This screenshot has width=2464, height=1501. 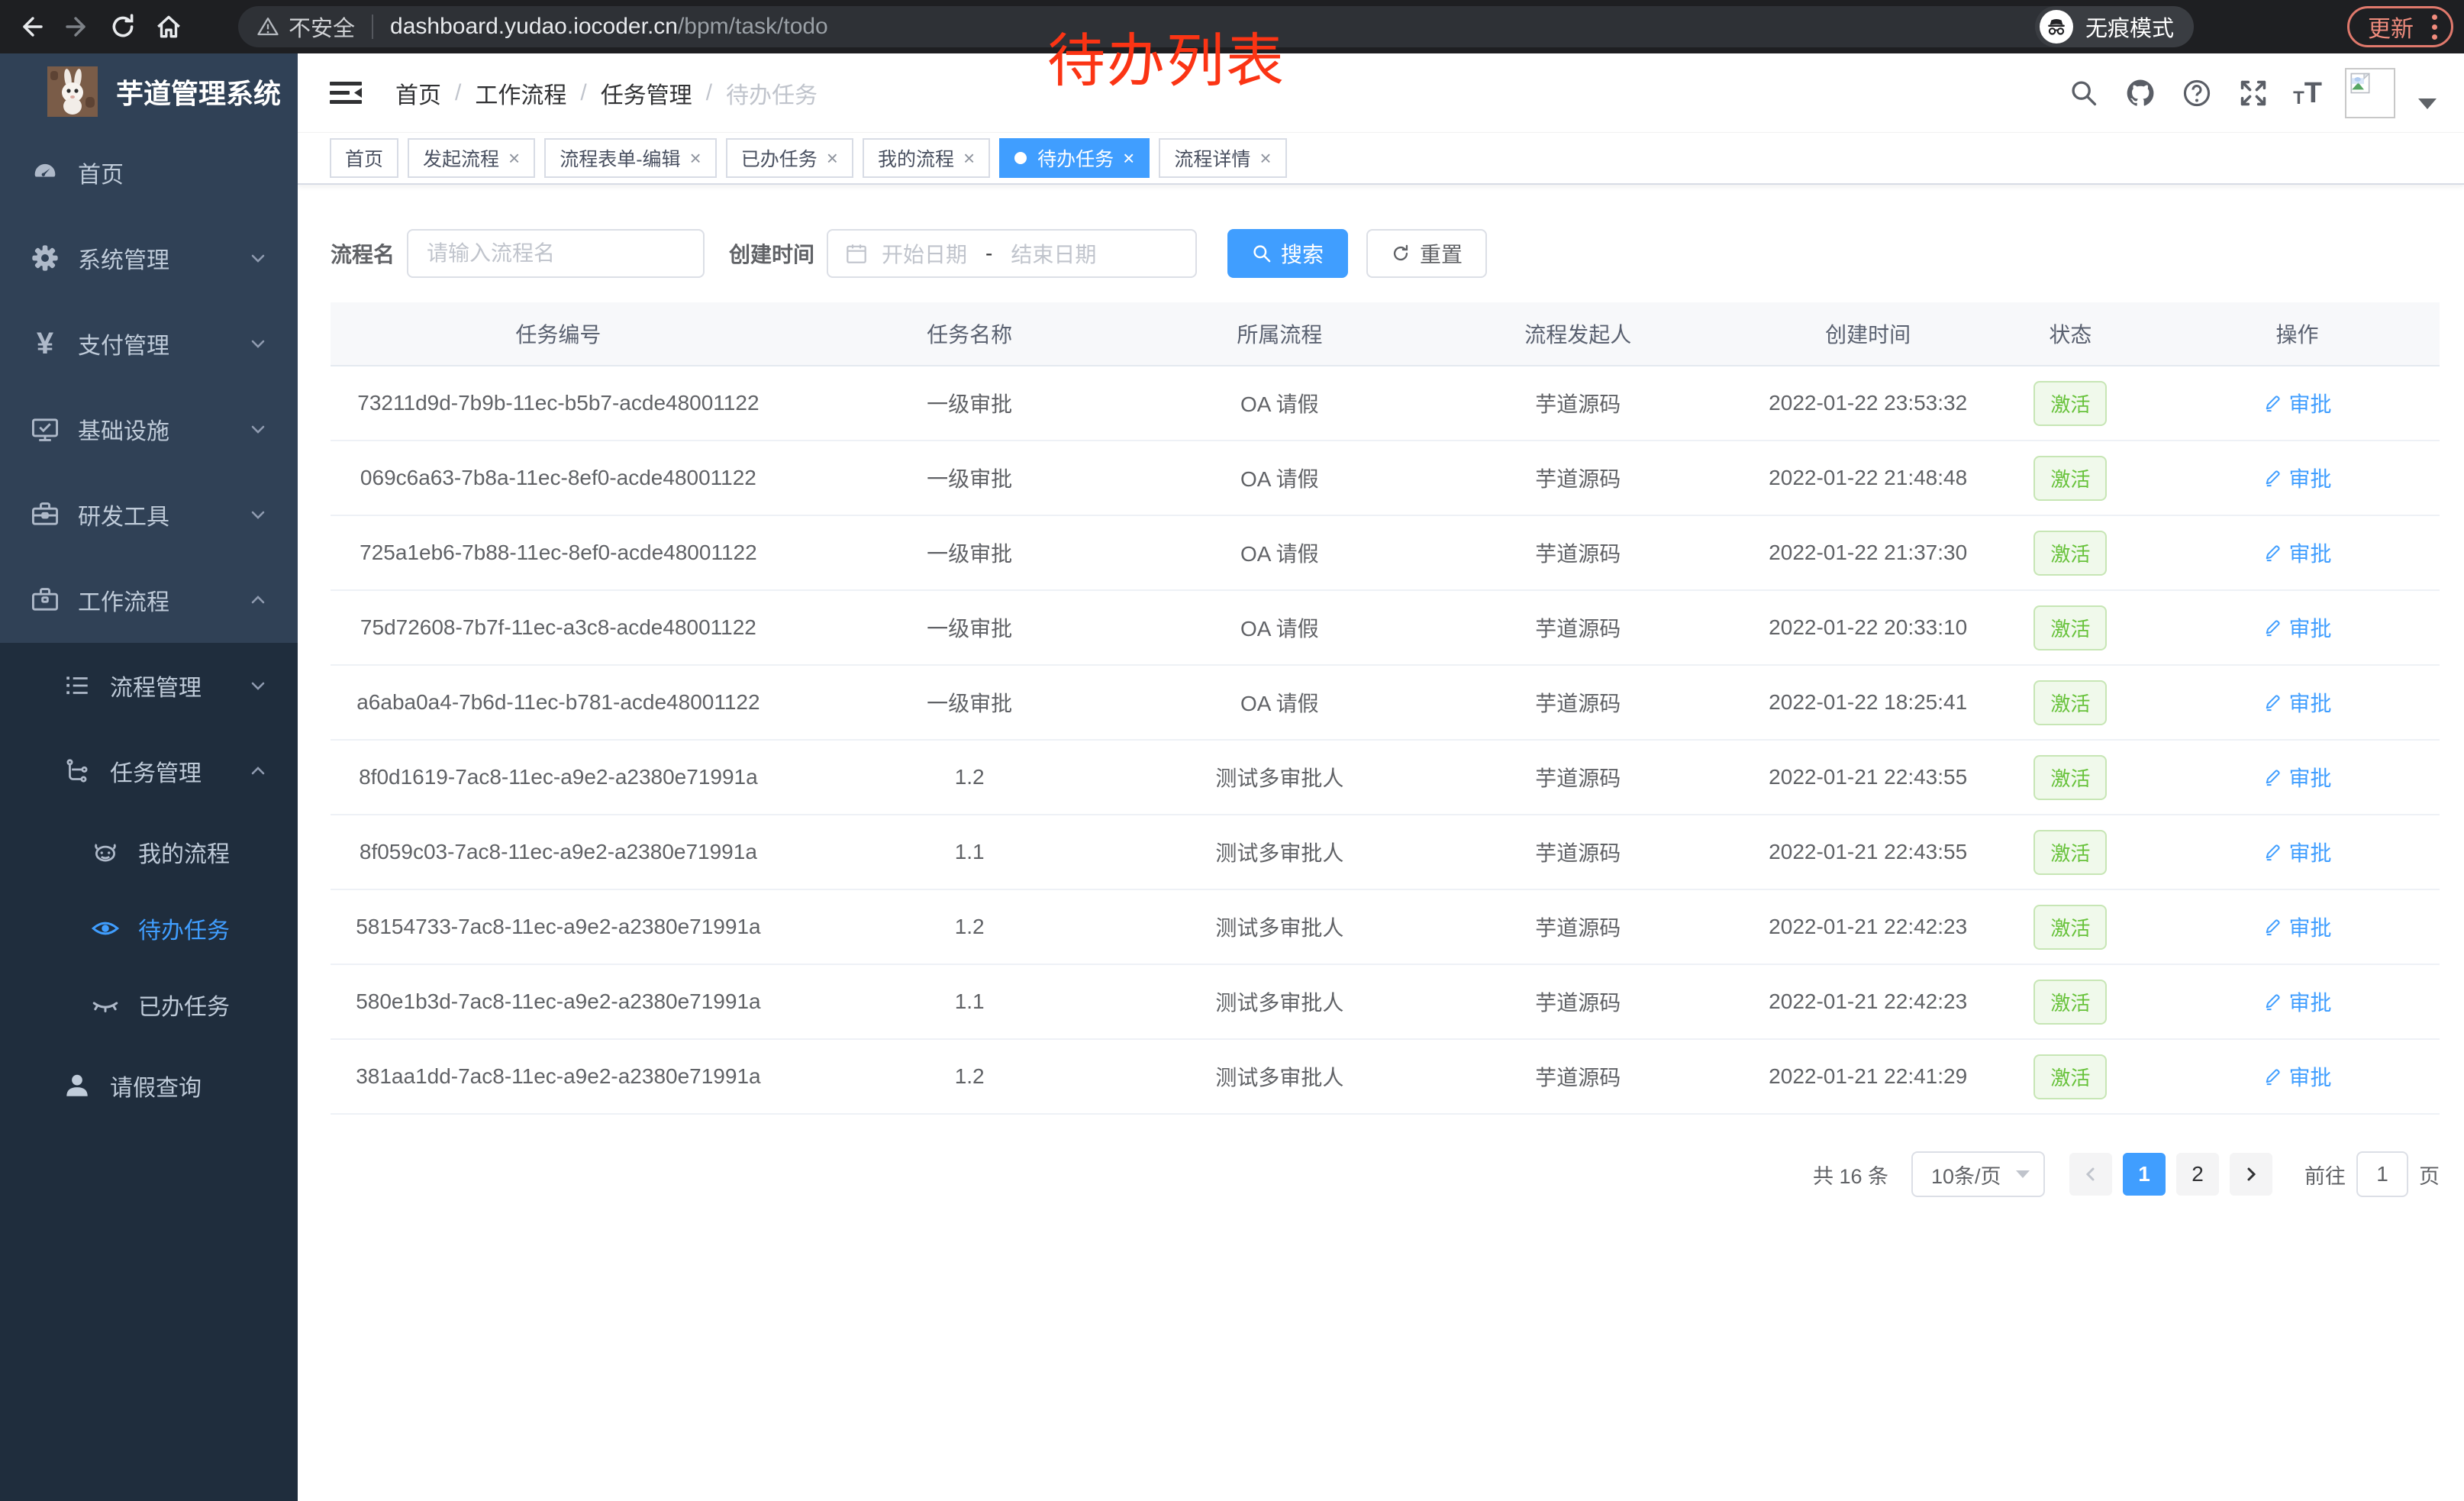 What do you see at coordinates (1288, 253) in the screenshot?
I see `search-button: 搜索` at bounding box center [1288, 253].